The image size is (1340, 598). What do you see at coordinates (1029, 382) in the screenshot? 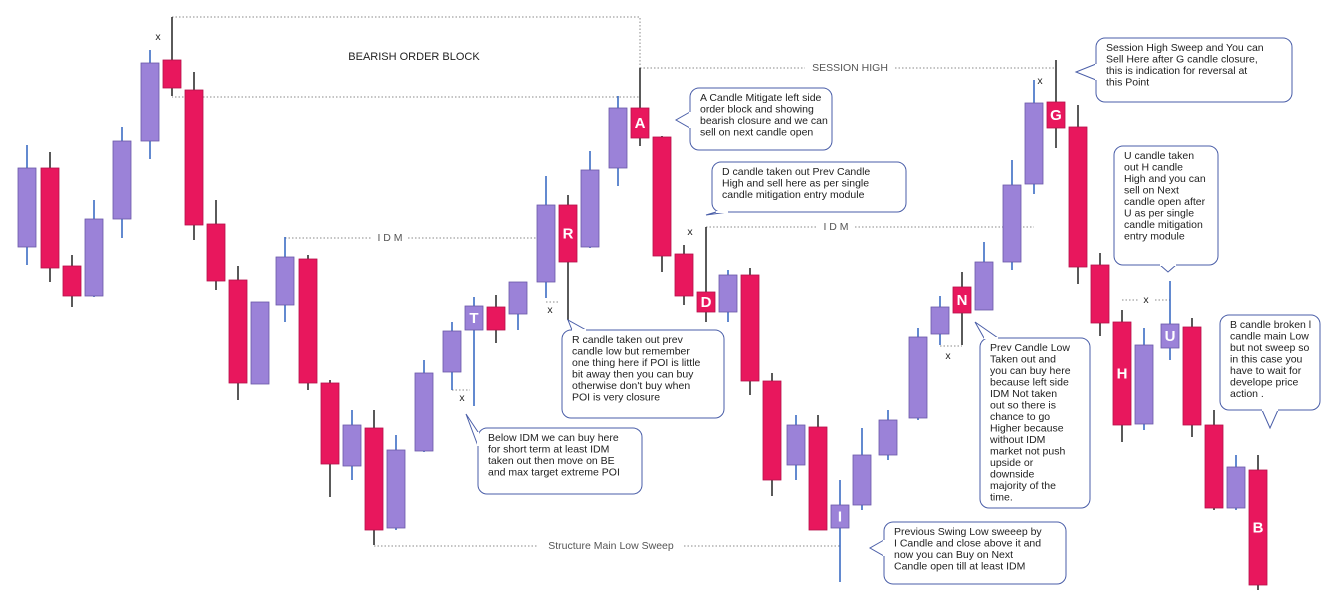
I see `note-text: because left side` at bounding box center [1029, 382].